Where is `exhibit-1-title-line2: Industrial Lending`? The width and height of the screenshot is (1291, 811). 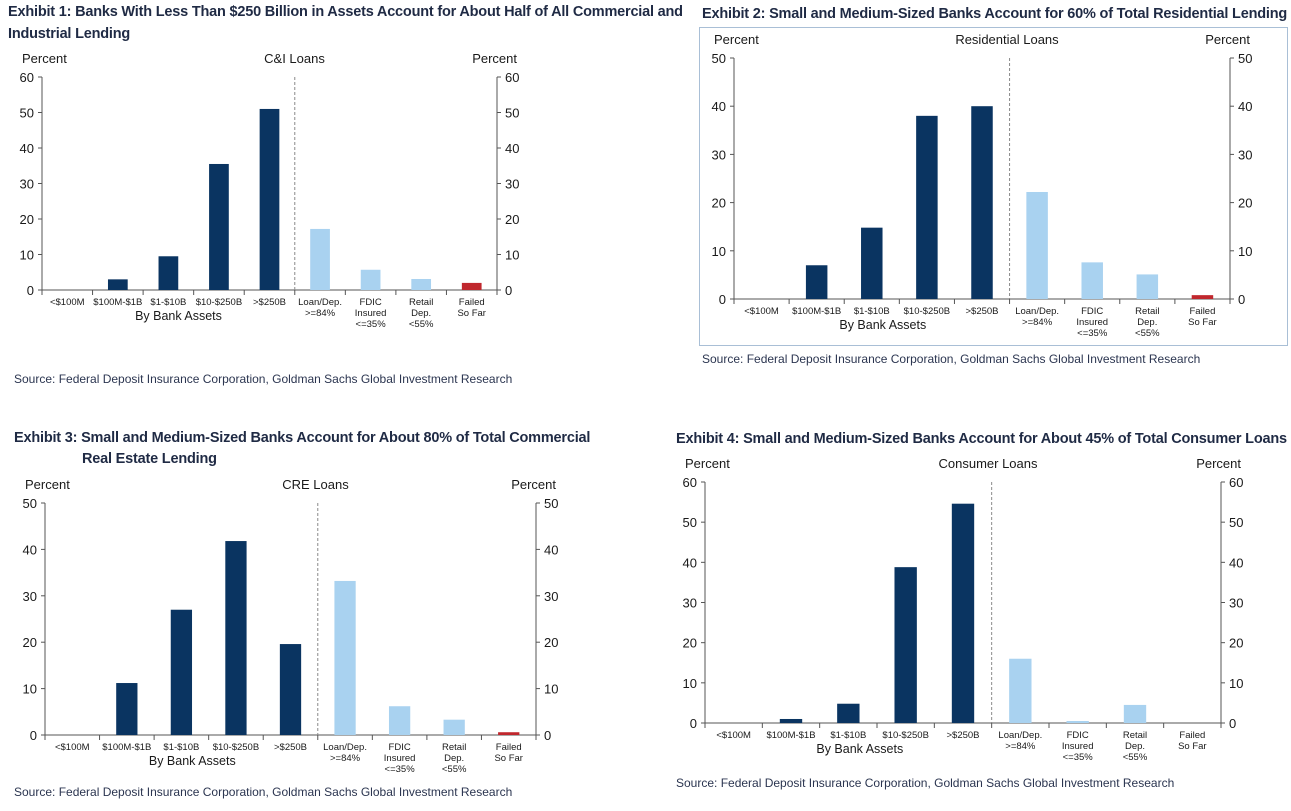 exhibit-1-title-line2: Industrial Lending is located at coordinates (69, 34).